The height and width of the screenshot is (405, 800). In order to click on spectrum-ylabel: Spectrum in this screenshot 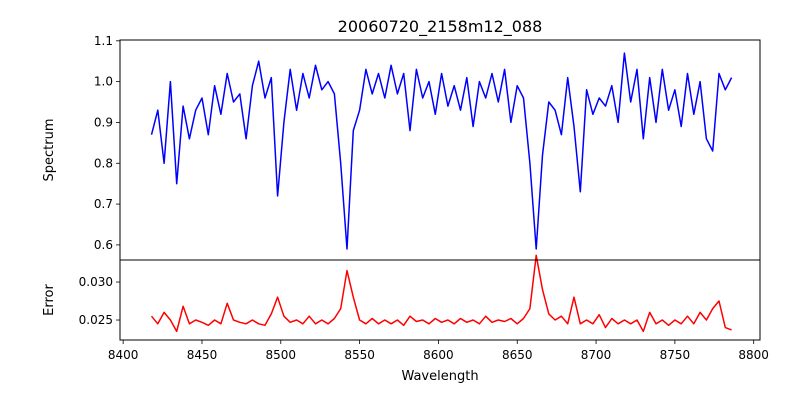, I will do `click(49, 150)`.